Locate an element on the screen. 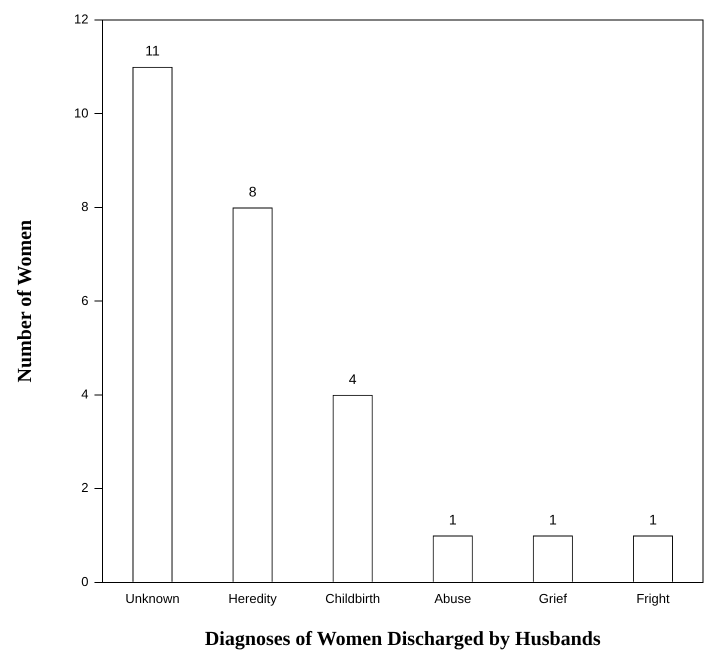  y-tick-label: 8 is located at coordinates (84, 206).